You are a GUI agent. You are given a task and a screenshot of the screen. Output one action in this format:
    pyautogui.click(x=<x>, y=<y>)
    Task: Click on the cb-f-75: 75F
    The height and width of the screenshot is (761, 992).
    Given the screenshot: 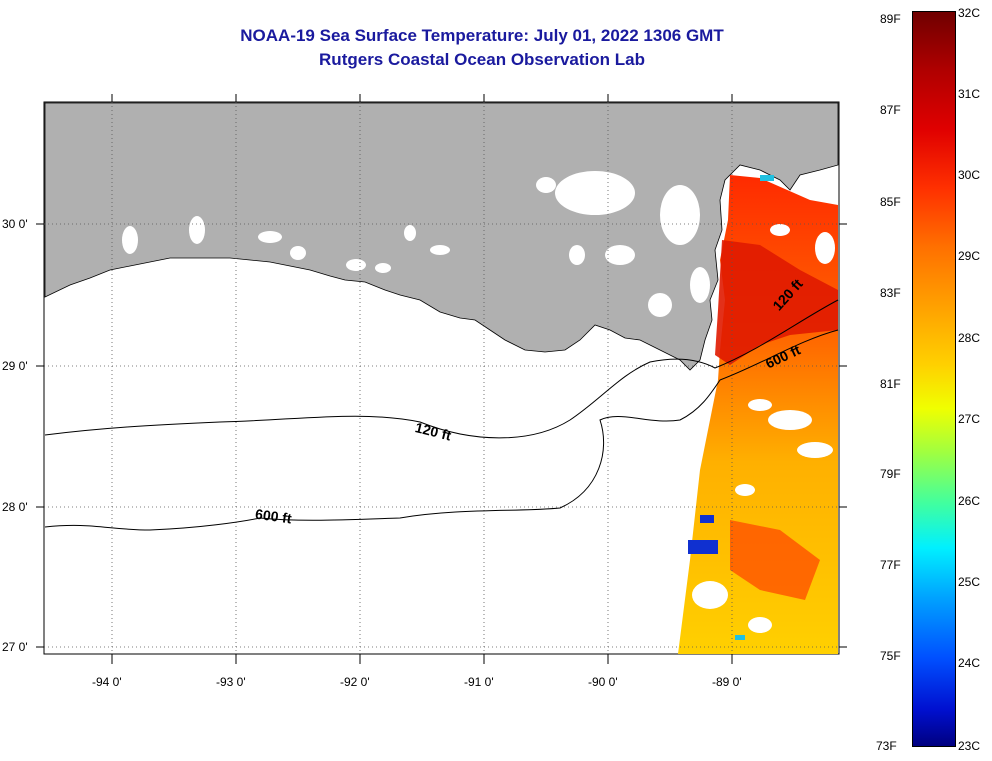 What is the action you would take?
    pyautogui.click(x=890, y=656)
    